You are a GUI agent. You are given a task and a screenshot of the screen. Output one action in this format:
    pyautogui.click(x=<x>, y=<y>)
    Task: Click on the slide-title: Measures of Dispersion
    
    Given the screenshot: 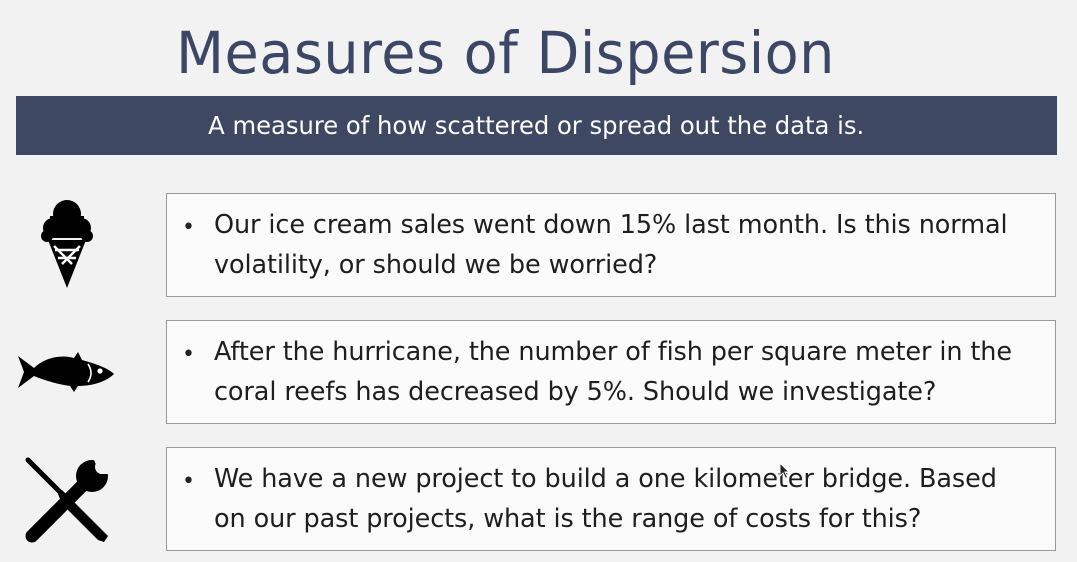 What is the action you would take?
    pyautogui.click(x=505, y=53)
    